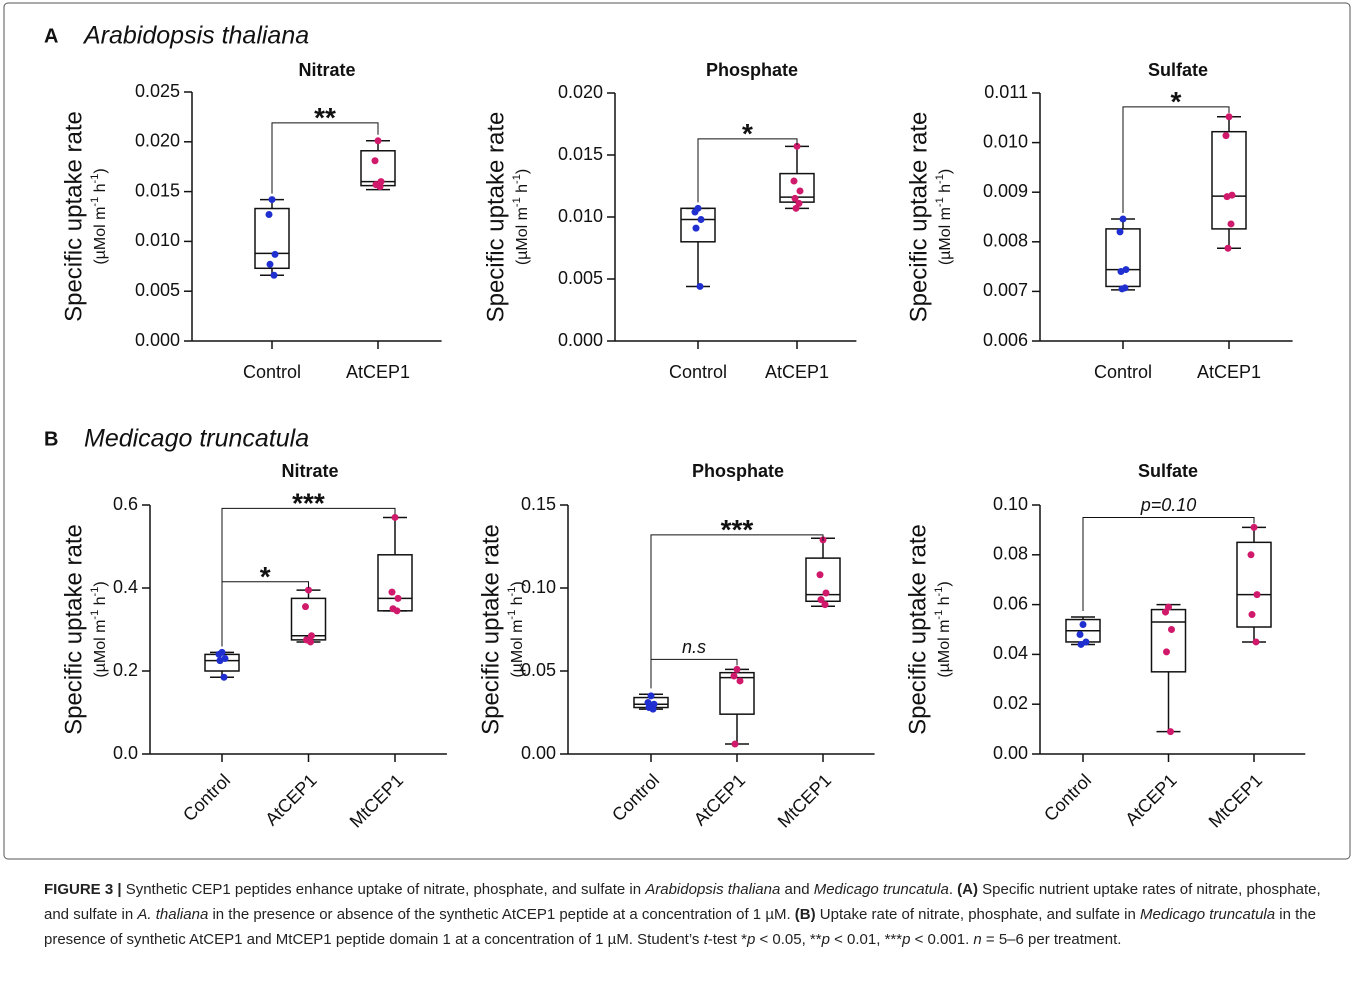  Describe the element at coordinates (1010, 653) in the screenshot. I see `y-tick-label: 0.04` at that location.